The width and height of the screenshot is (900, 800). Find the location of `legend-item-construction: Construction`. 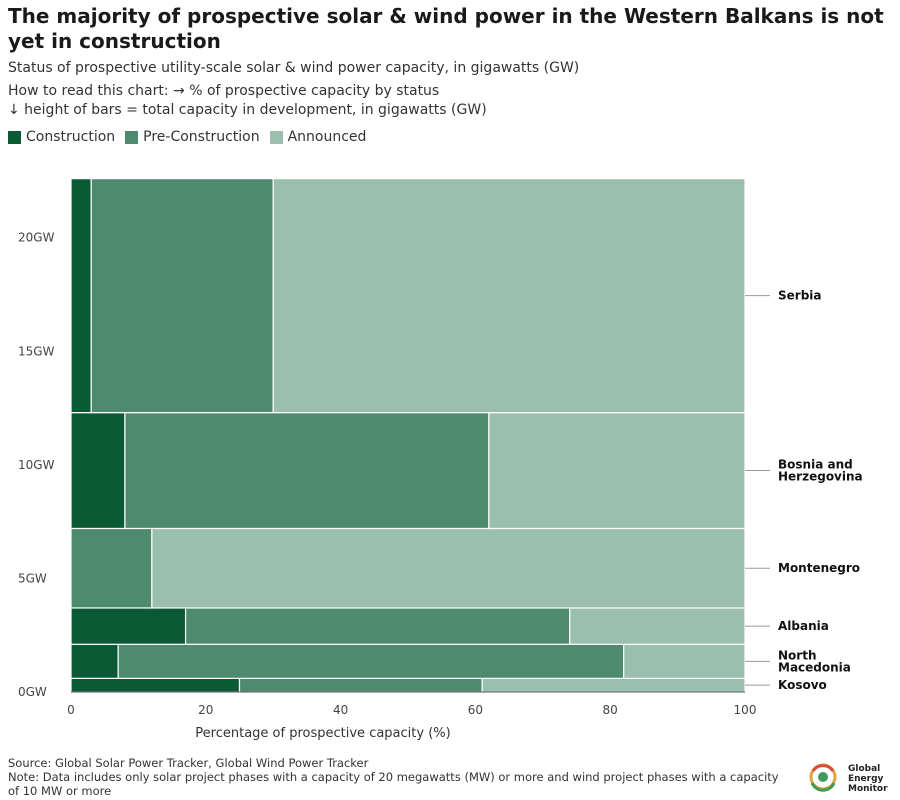

legend-item-construction: Construction is located at coordinates (61, 137).